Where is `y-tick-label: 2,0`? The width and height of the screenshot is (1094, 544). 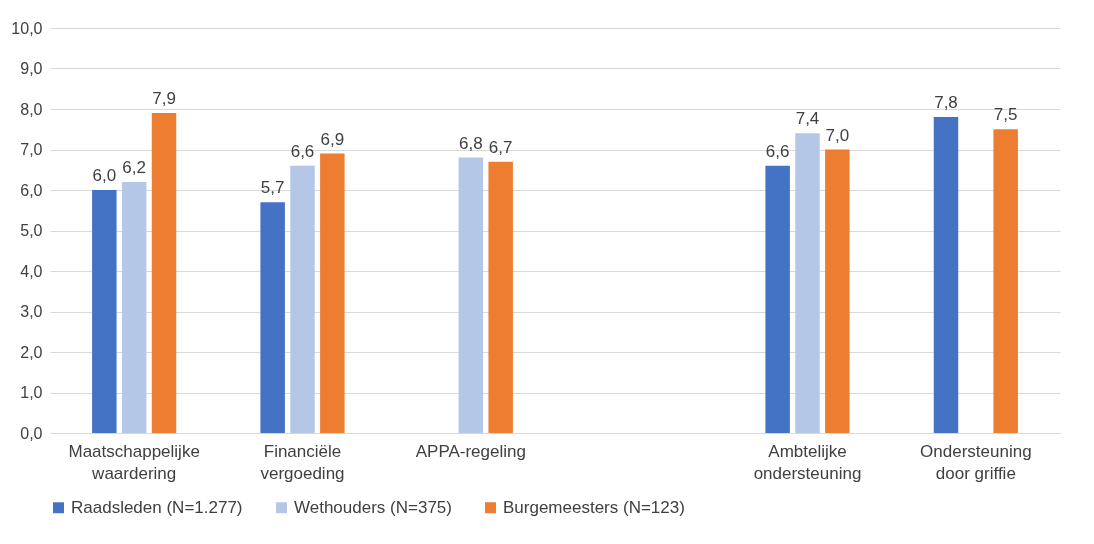 y-tick-label: 2,0 is located at coordinates (31, 352).